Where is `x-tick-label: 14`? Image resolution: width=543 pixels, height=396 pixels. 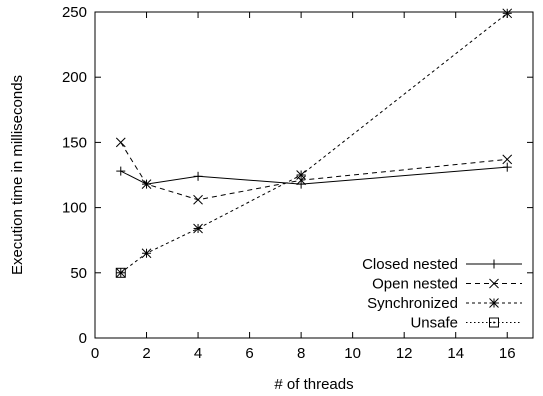
x-tick-label: 14 is located at coordinates (455, 353).